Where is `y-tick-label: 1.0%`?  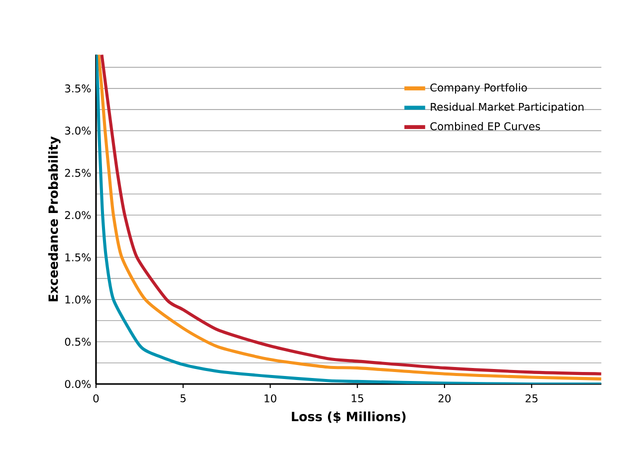 y-tick-label: 1.0% is located at coordinates (78, 299).